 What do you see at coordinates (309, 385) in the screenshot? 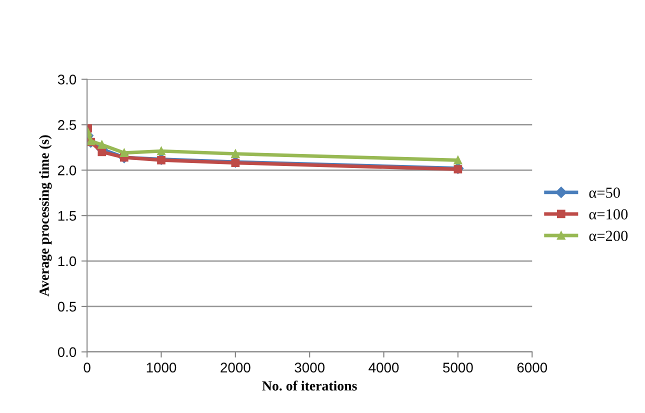
I see `x-axis-title: No. of iterations` at bounding box center [309, 385].